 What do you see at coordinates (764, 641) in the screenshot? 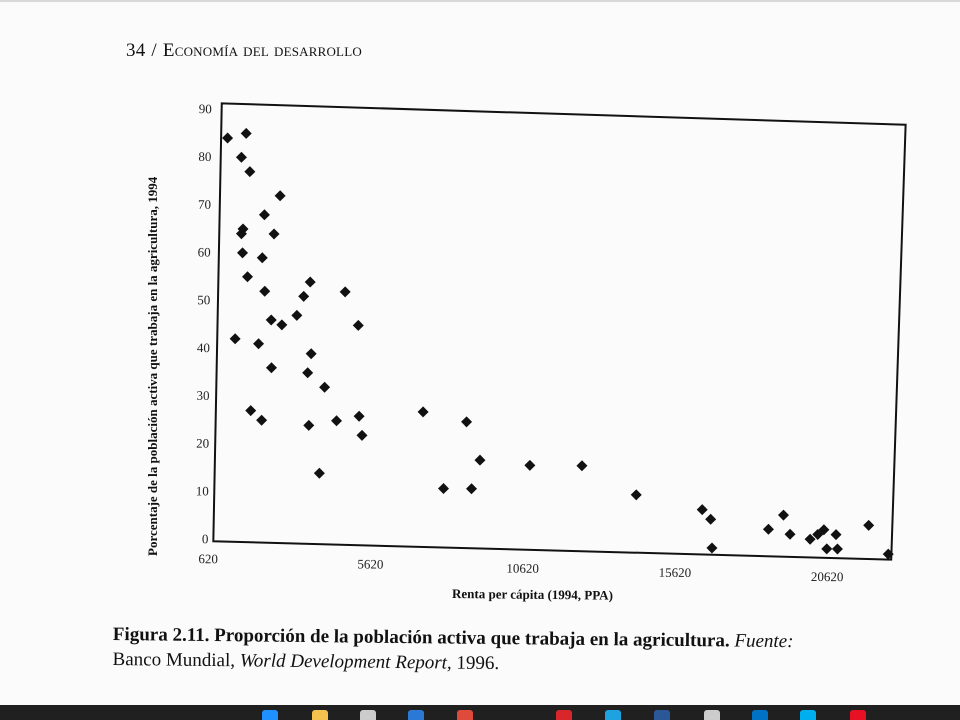
I see `source-label: Fuente:` at bounding box center [764, 641].